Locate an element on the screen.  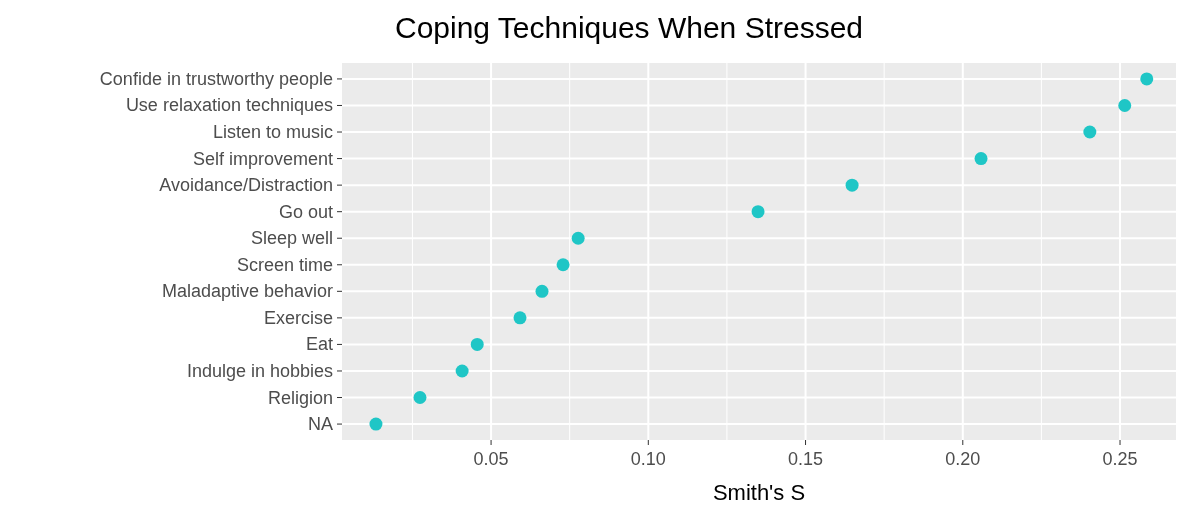
y-tick-label: Listen to music is located at coordinates (272, 132).